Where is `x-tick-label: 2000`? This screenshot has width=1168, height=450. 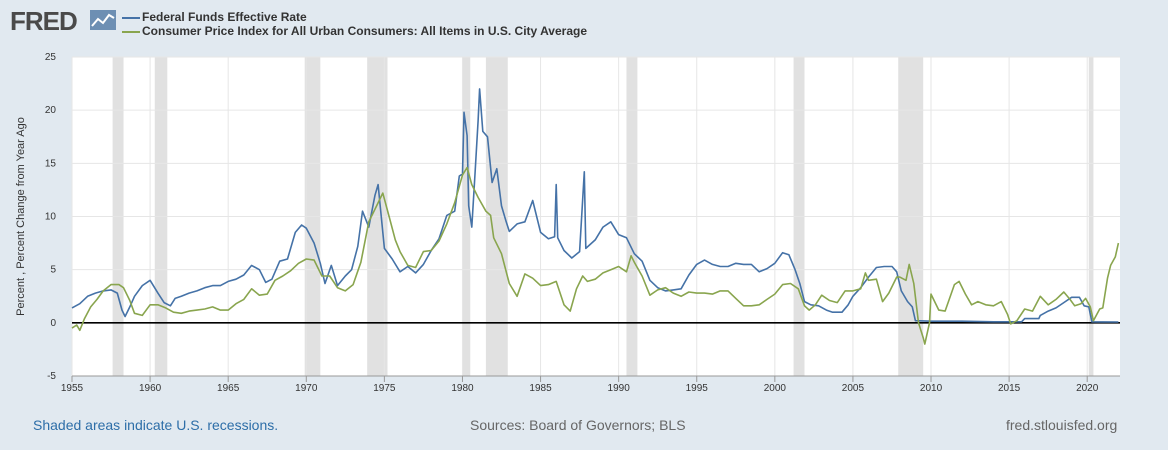
x-tick-label: 2000 is located at coordinates (775, 388).